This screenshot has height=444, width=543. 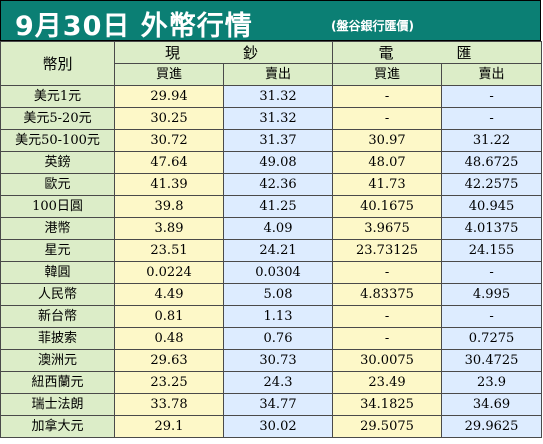 What do you see at coordinates (387, 404) in the screenshot?
I see `wire-buy-value: 34.1825` at bounding box center [387, 404].